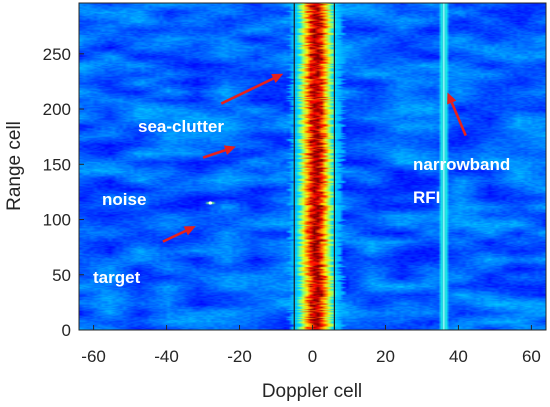 The width and height of the screenshot is (550, 407). Describe the element at coordinates (210, 203) in the screenshot. I see `target-point` at that location.